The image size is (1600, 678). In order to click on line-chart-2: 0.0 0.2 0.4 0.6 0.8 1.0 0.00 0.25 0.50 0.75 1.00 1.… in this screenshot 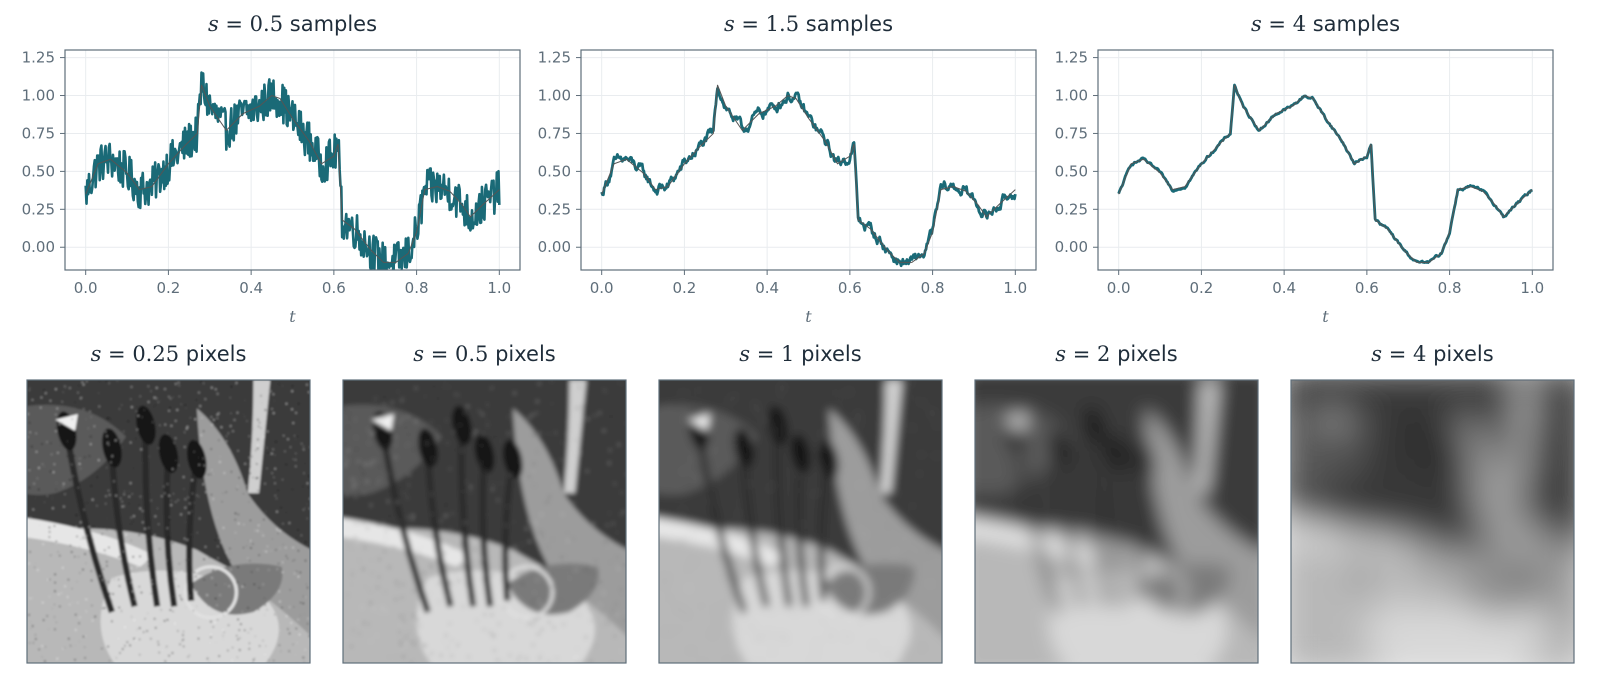, I will do `click(787, 169)`.